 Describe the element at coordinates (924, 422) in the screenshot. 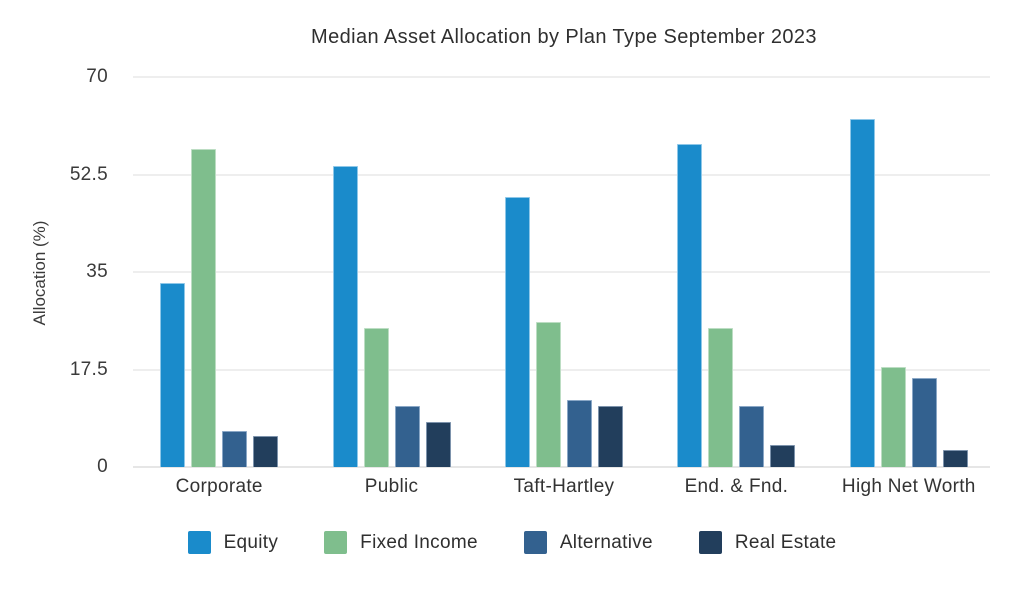

I see `bar-alternative-high-net-worth` at that location.